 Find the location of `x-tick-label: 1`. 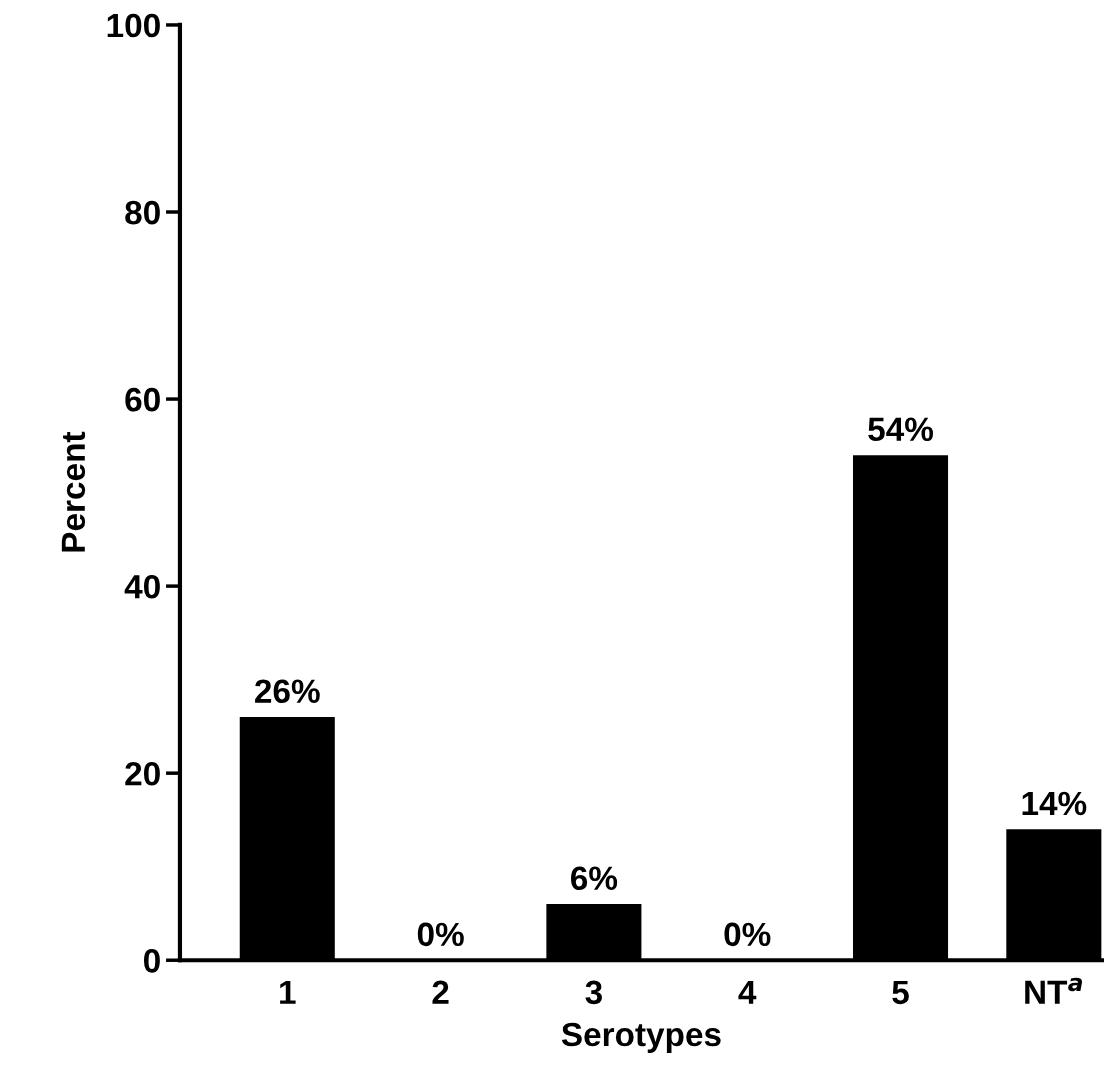

x-tick-label: 1 is located at coordinates (288, 992).